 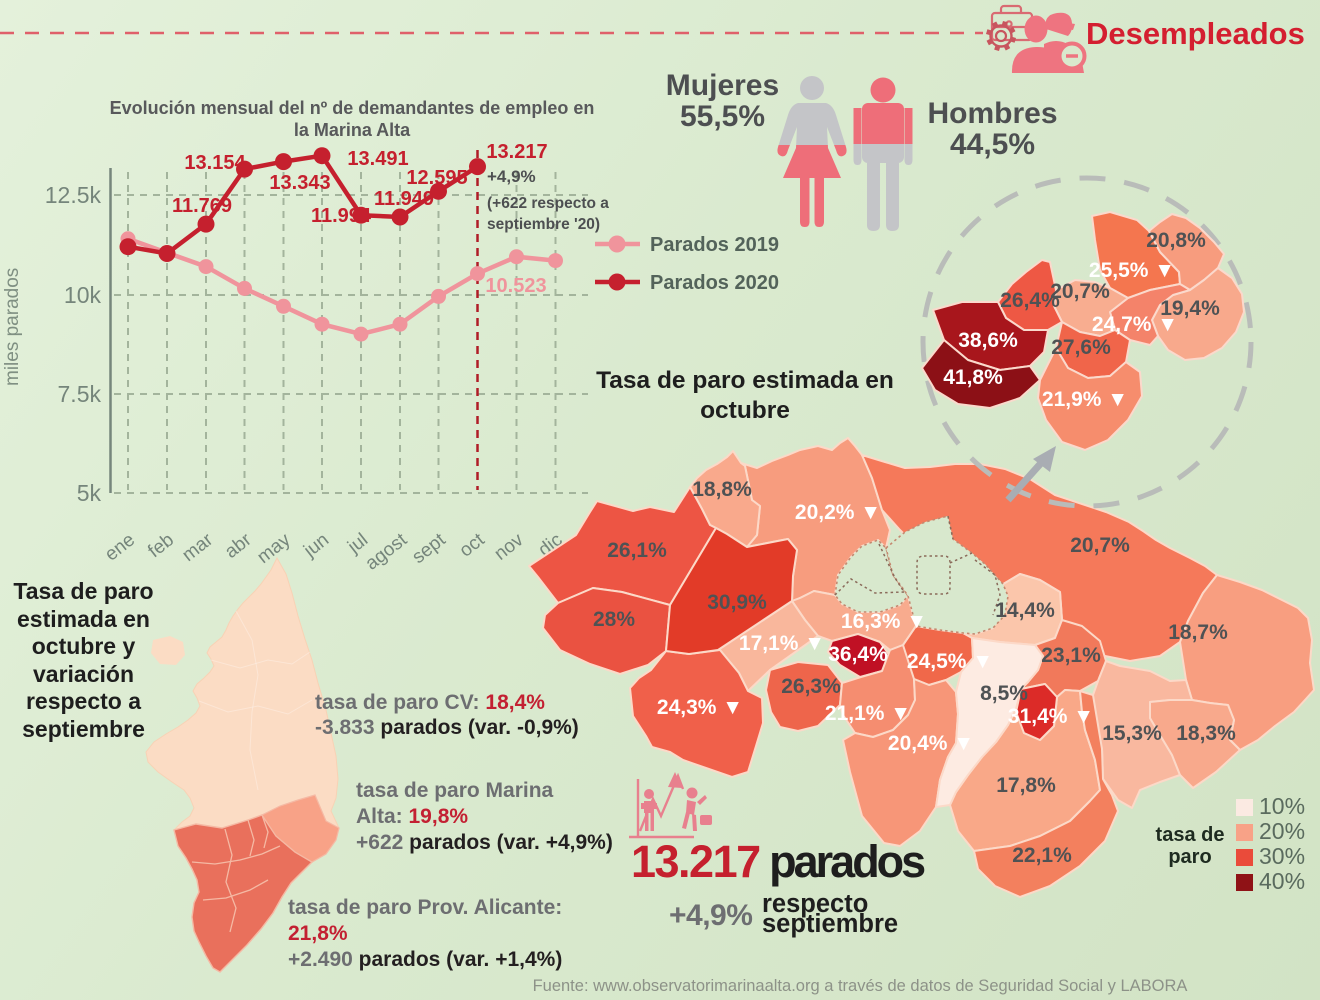 I want to click on svg-text: ene, so click(x=120, y=547).